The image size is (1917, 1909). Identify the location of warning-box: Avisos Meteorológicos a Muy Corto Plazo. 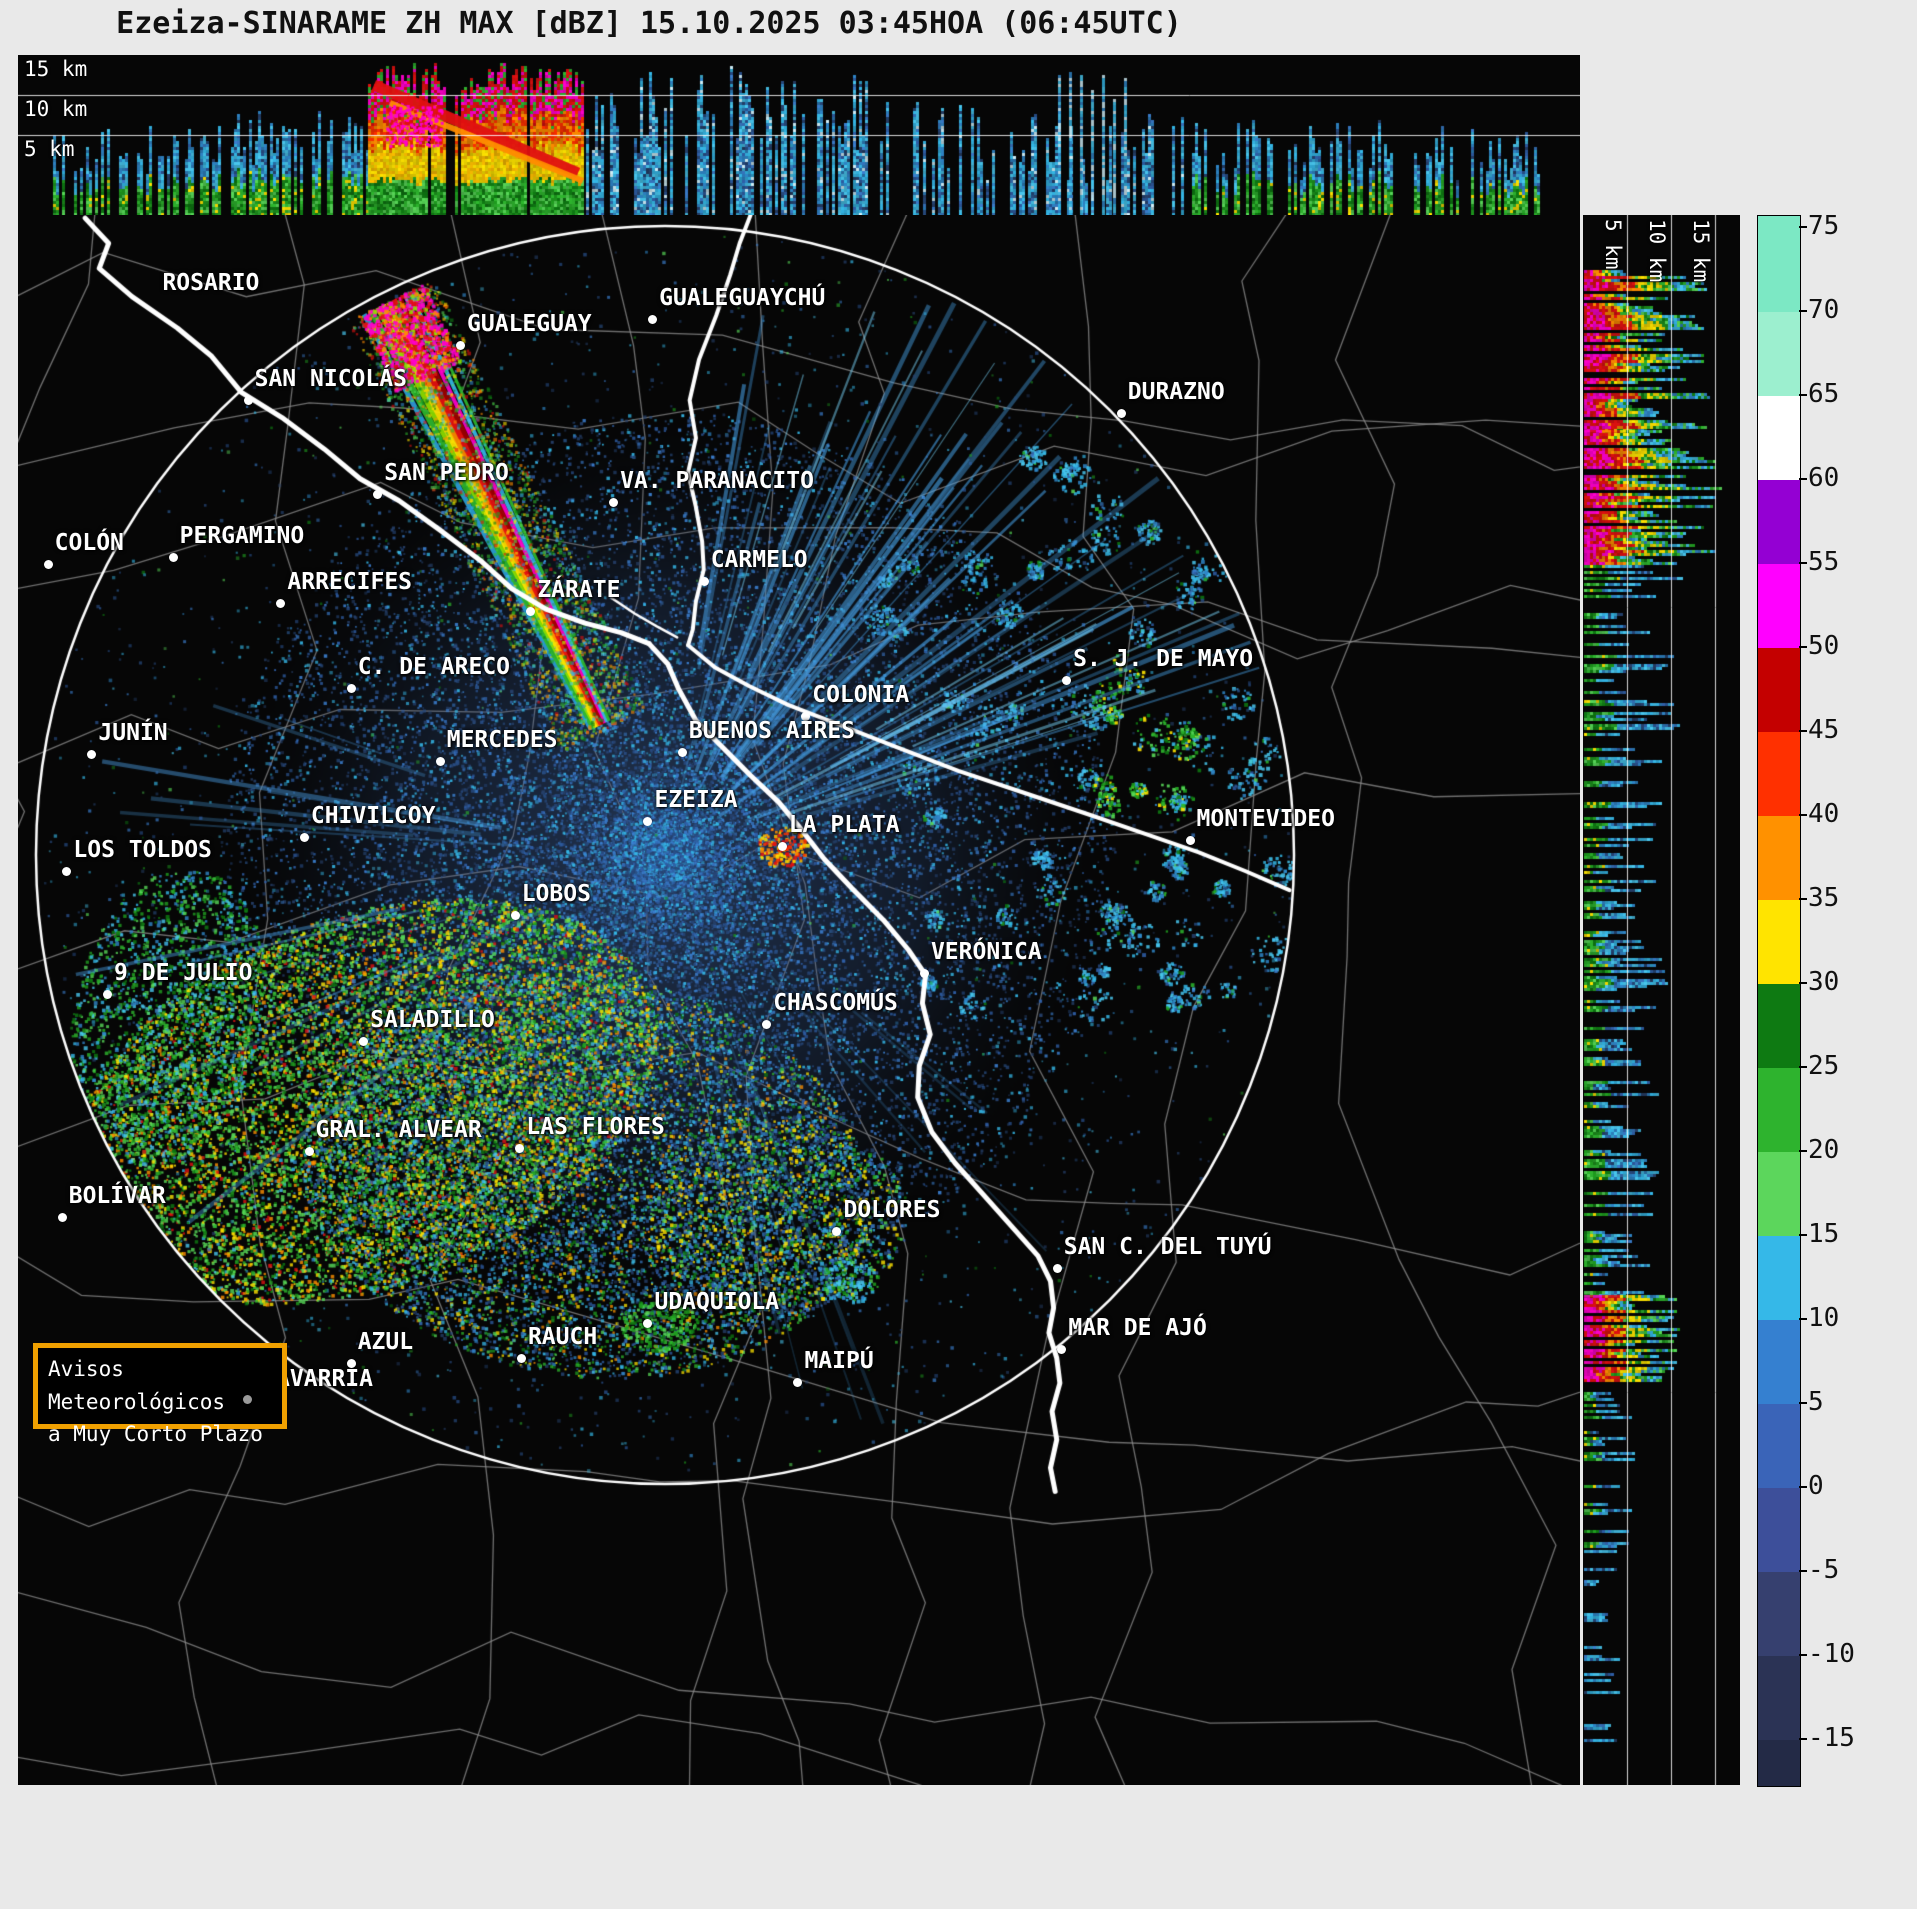
(160, 1394).